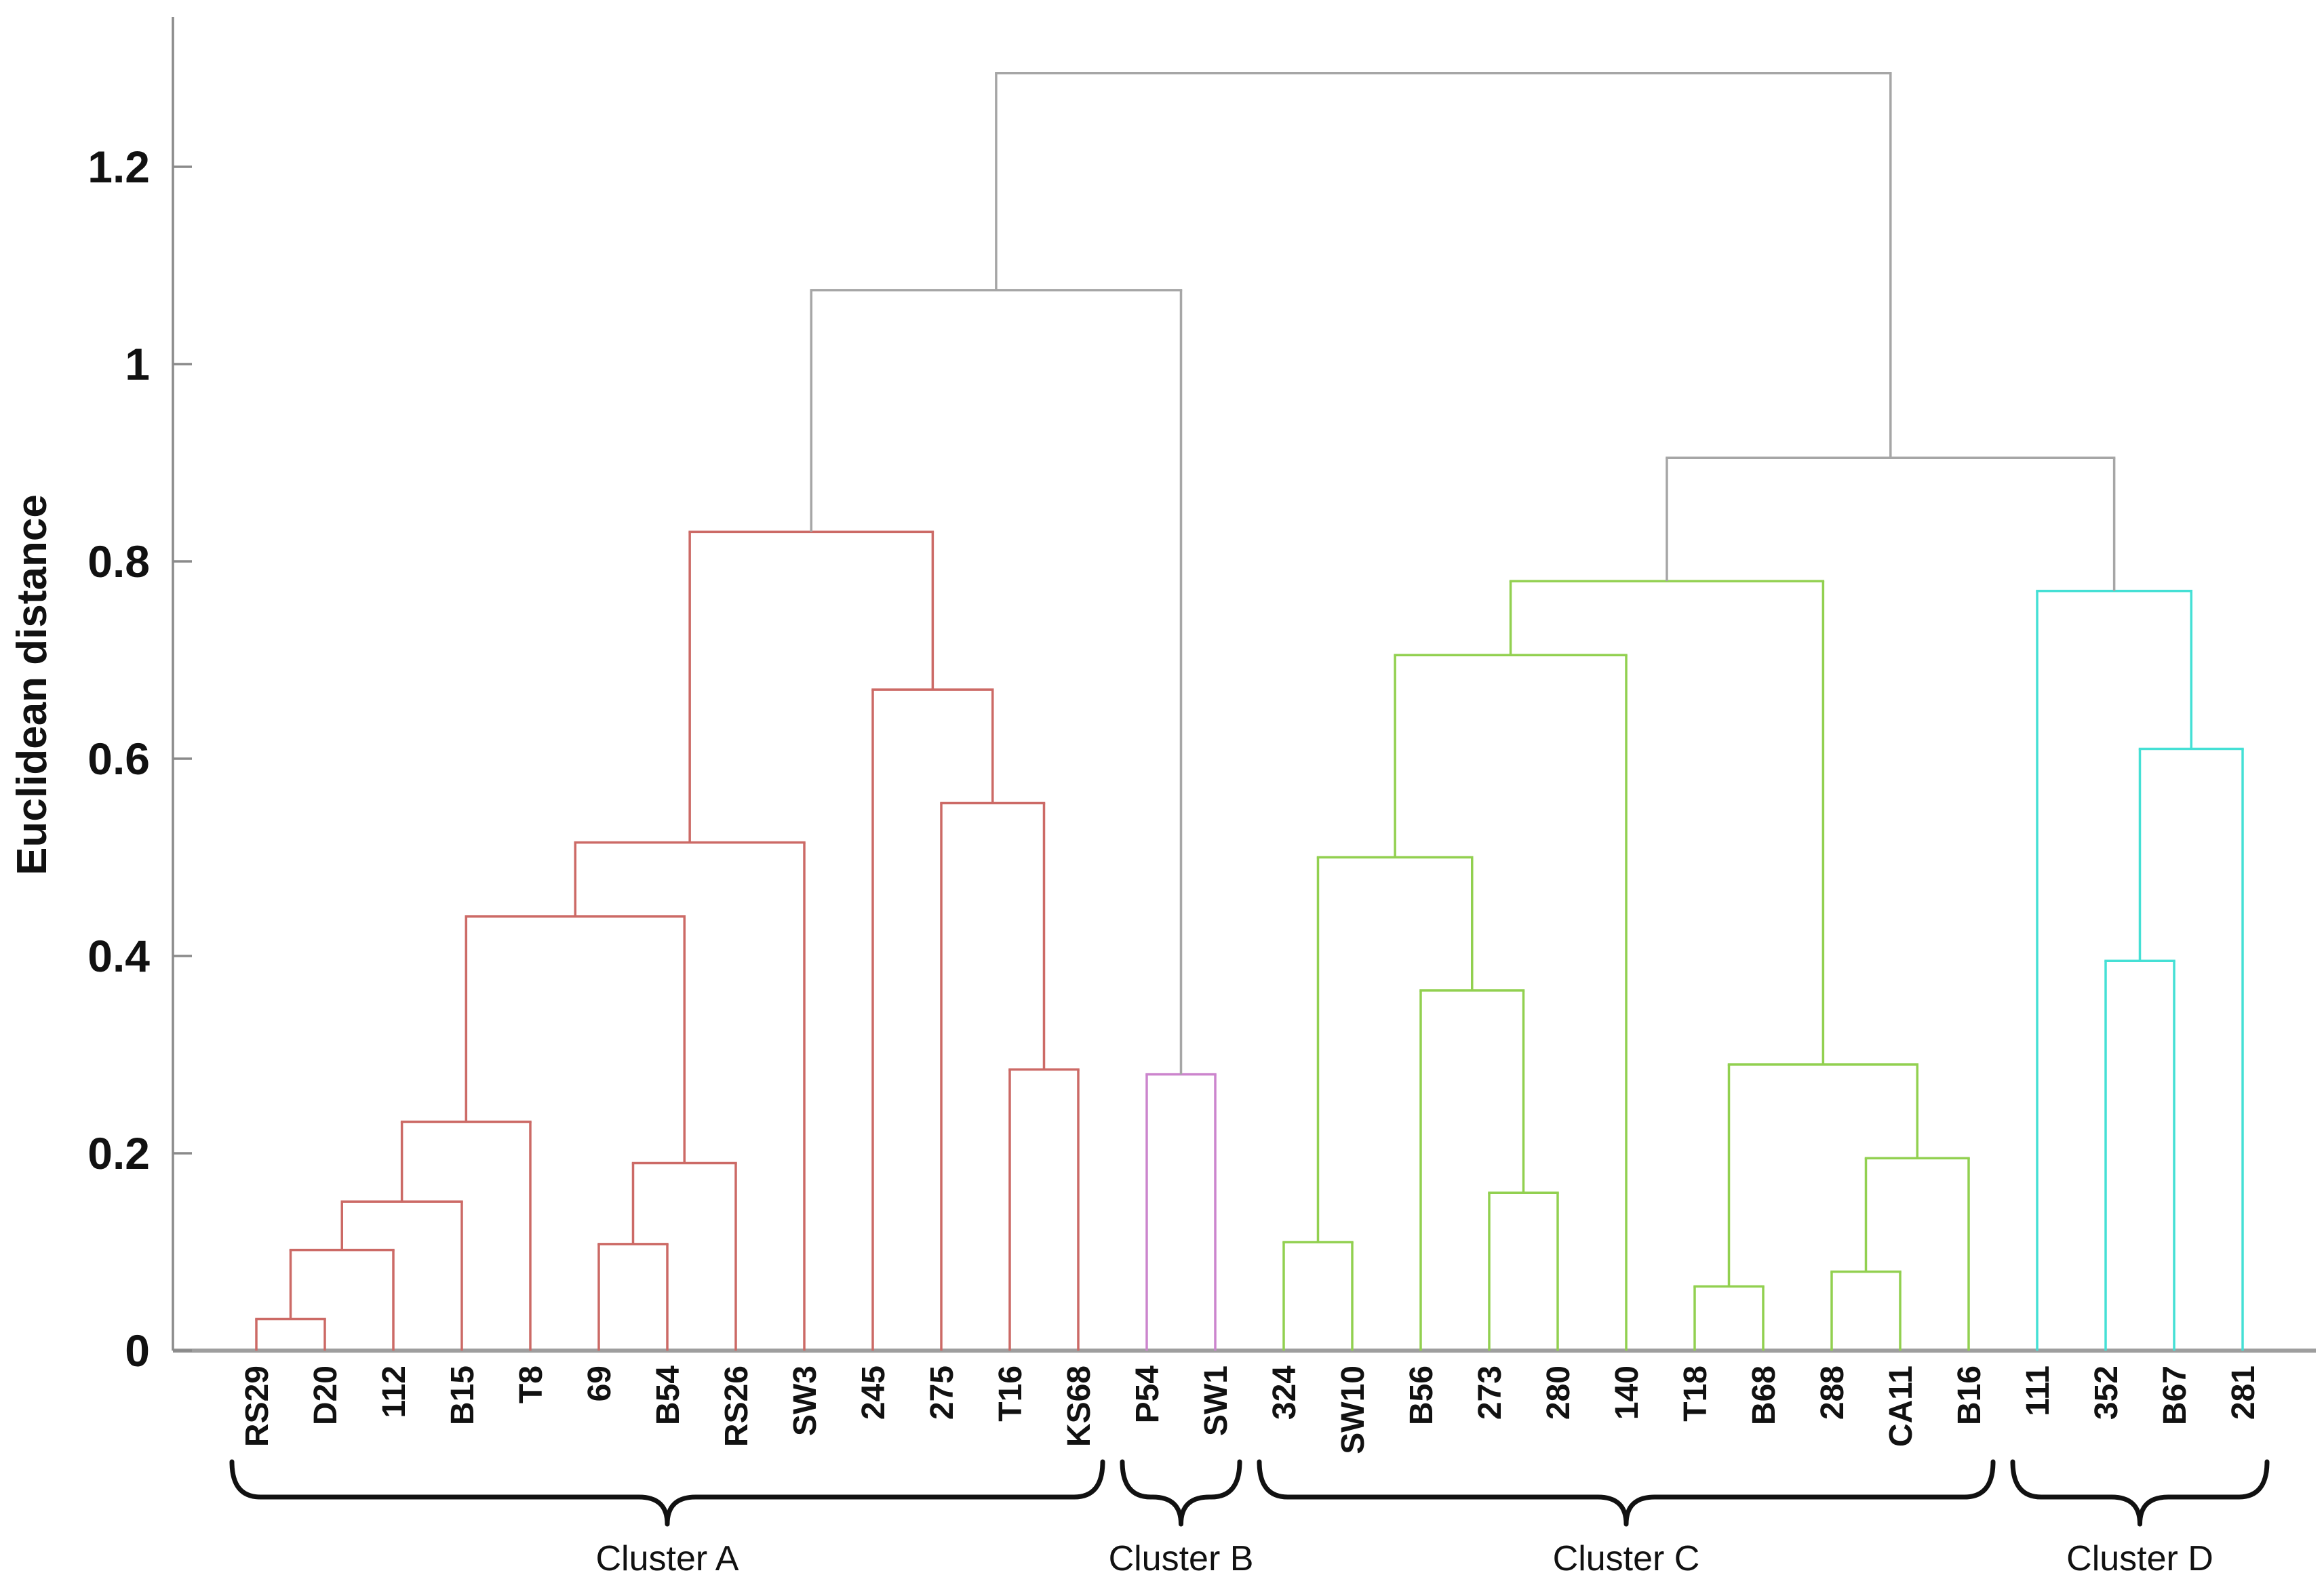 The image size is (2324, 1575). Describe the element at coordinates (466, 1235) in the screenshot. I see `dendrogram-merge-M3` at that location.